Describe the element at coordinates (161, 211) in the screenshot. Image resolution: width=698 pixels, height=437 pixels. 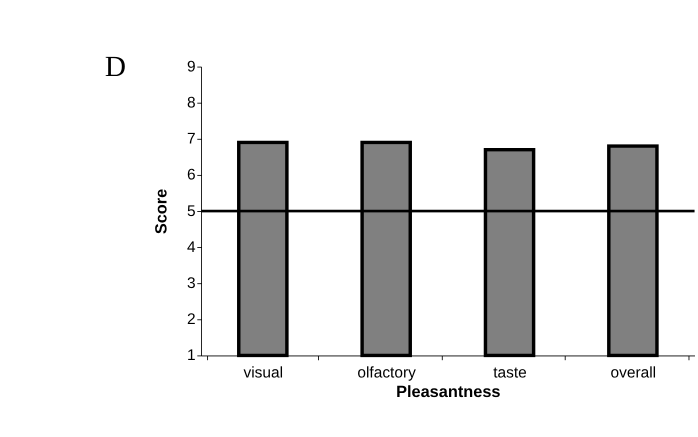
I see `y-axis-title: Score` at that location.